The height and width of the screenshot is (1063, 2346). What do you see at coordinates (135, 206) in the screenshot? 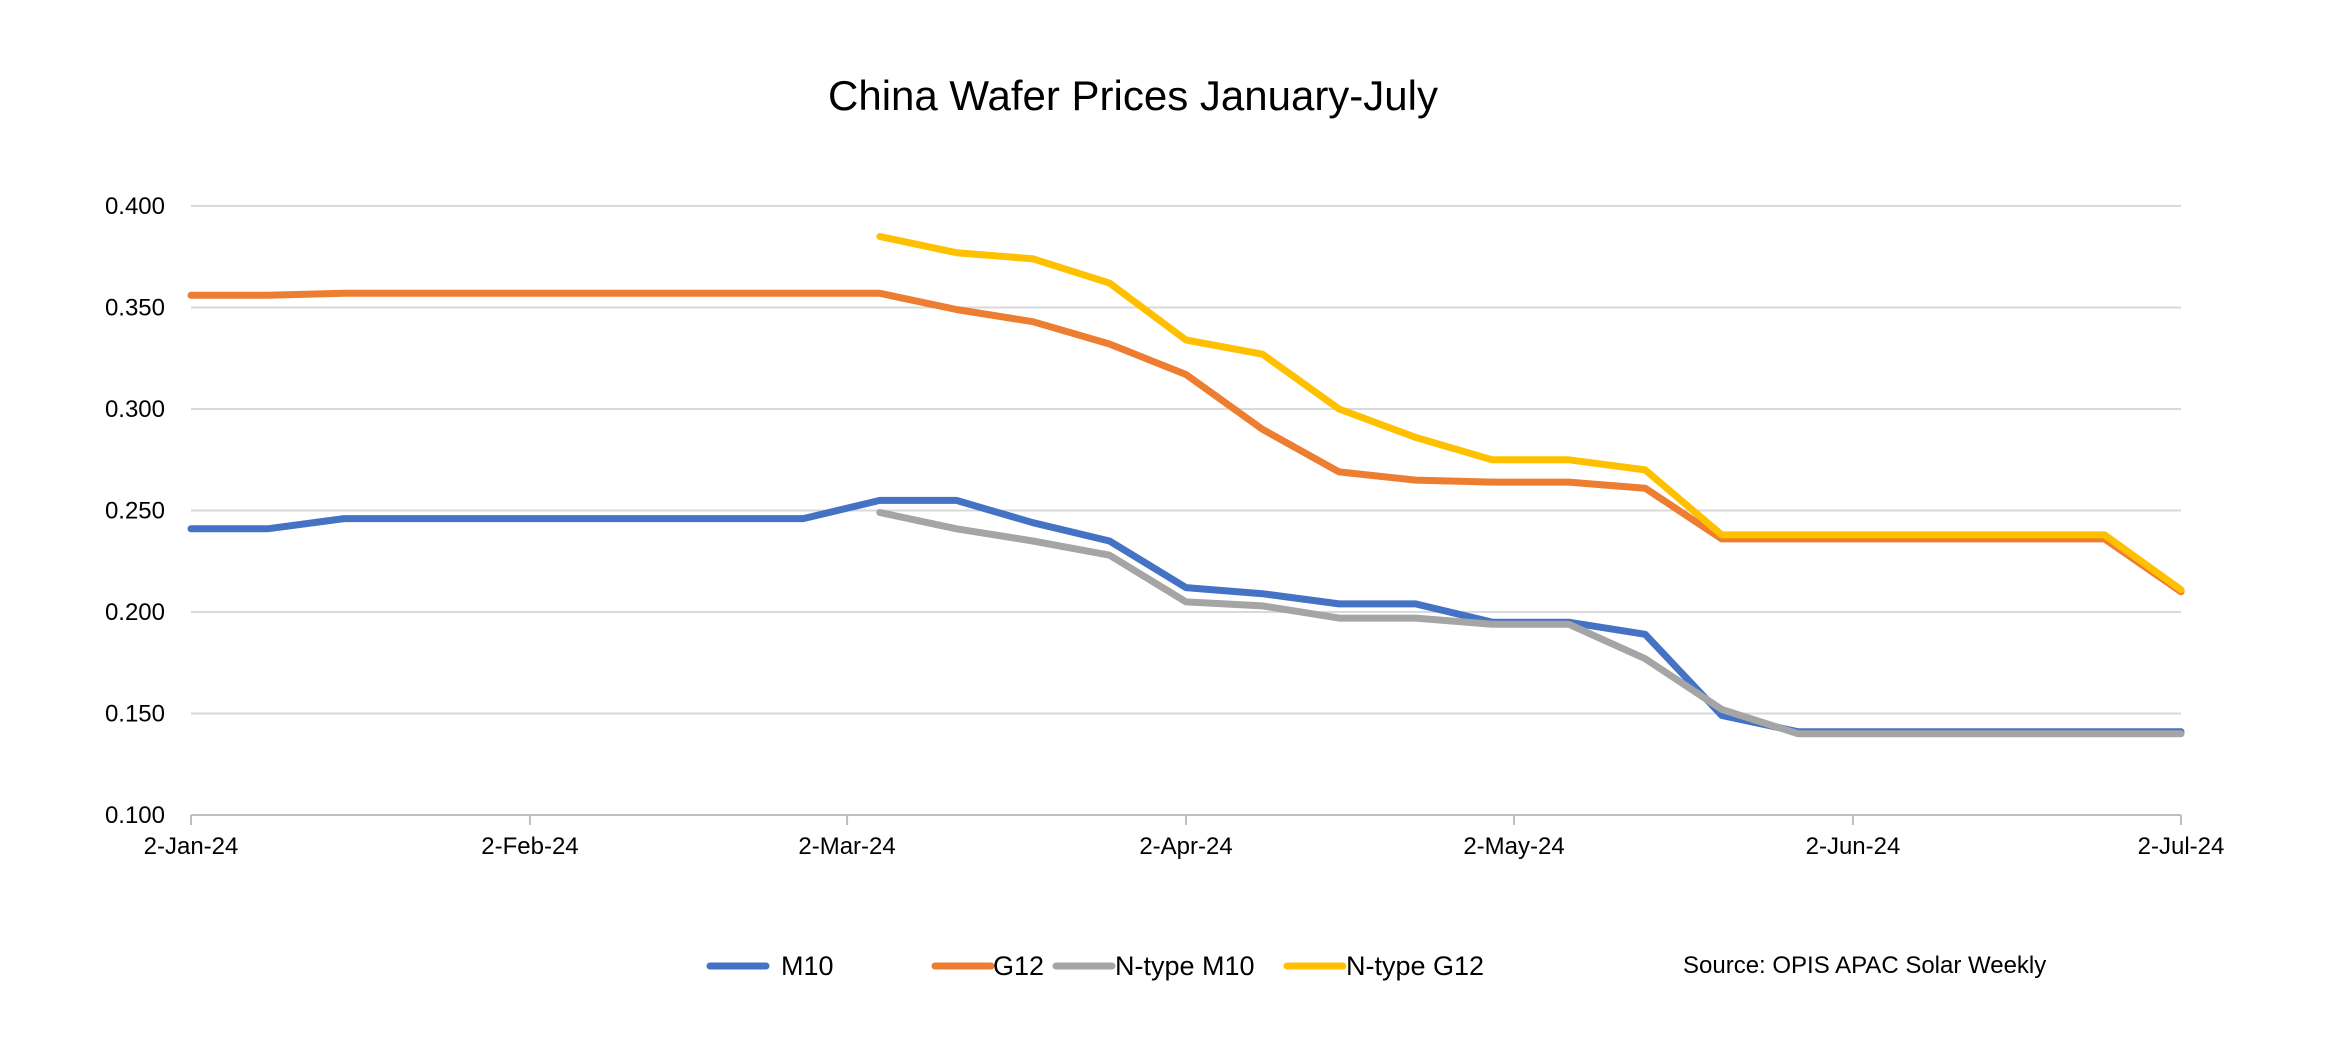
I see `y-tick-label: 0.400` at bounding box center [135, 206].